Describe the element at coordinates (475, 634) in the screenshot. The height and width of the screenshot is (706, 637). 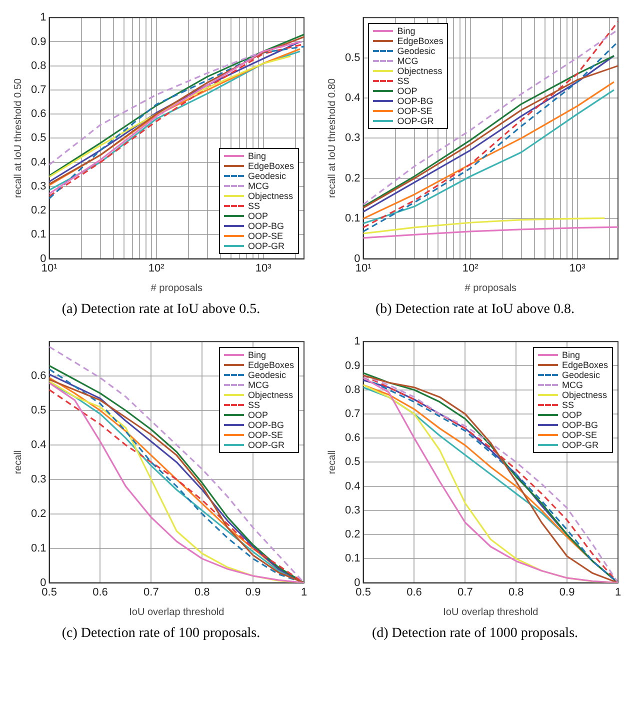
I see `text: (d) Detection rate of 1000 proposals.` at that location.